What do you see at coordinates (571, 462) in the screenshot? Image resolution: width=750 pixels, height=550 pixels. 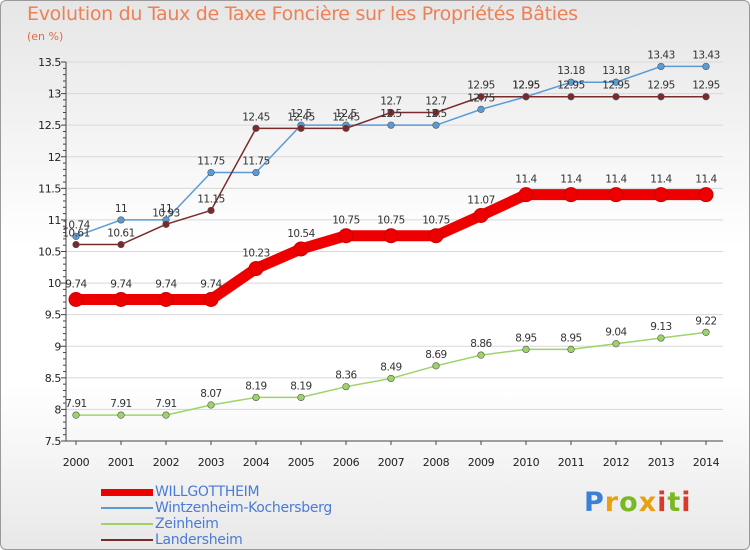 I see `x-tick-label: 2011` at bounding box center [571, 462].